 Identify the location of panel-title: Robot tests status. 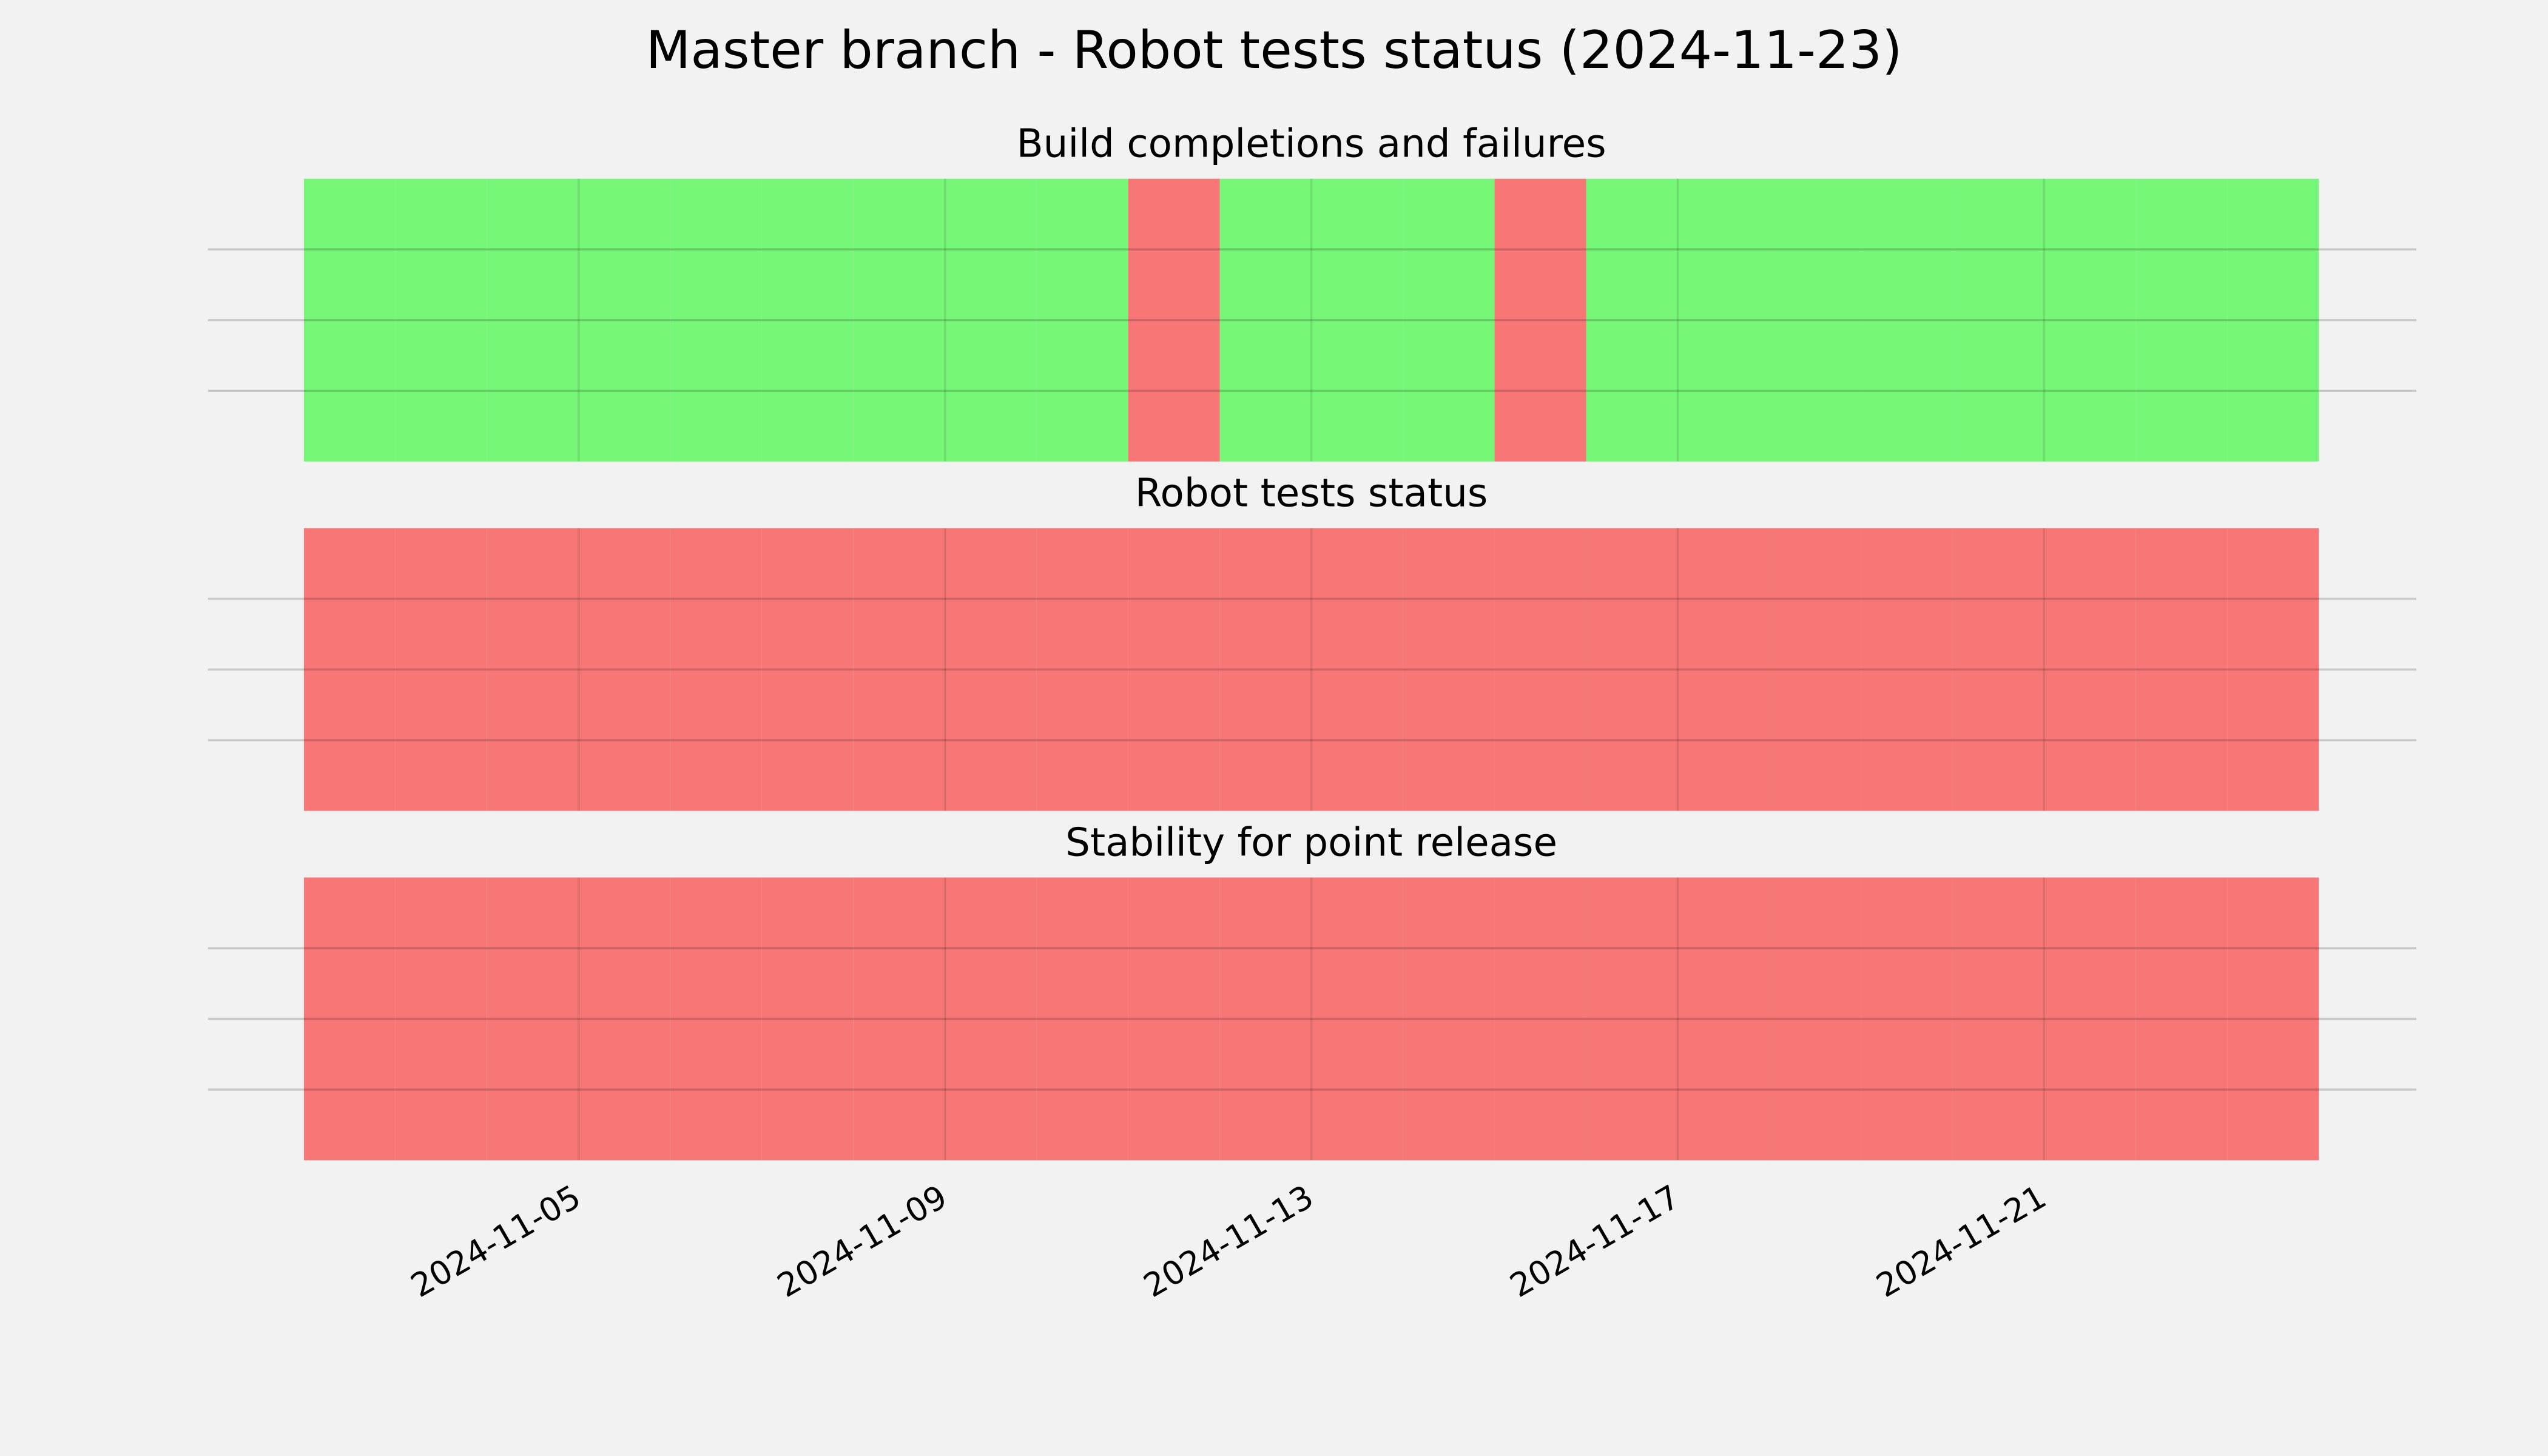
(1311, 493).